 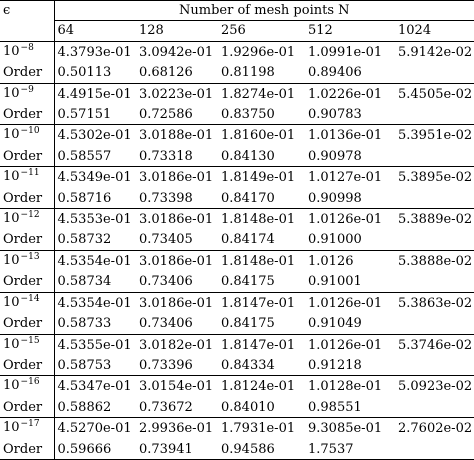 I want to click on order-row: Order 0.58753 0.73396 0.84334 0.91218, so click(x=237, y=365).